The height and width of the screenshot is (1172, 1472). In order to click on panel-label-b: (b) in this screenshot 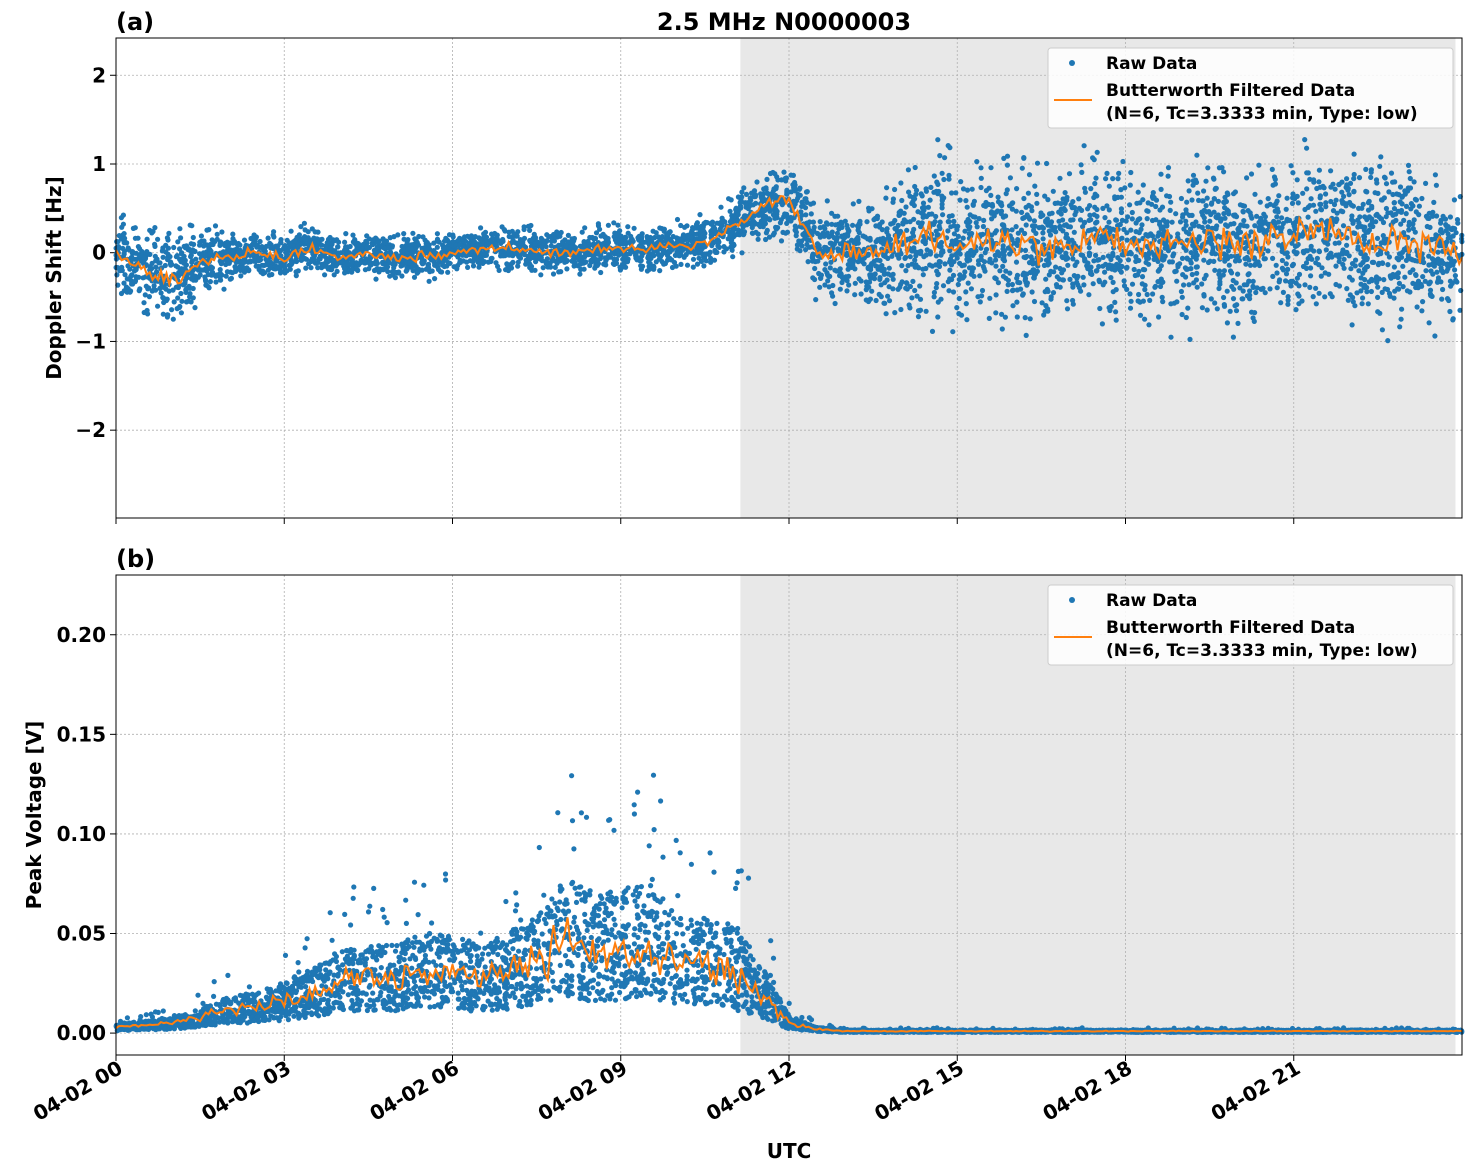, I will do `click(135, 559)`.